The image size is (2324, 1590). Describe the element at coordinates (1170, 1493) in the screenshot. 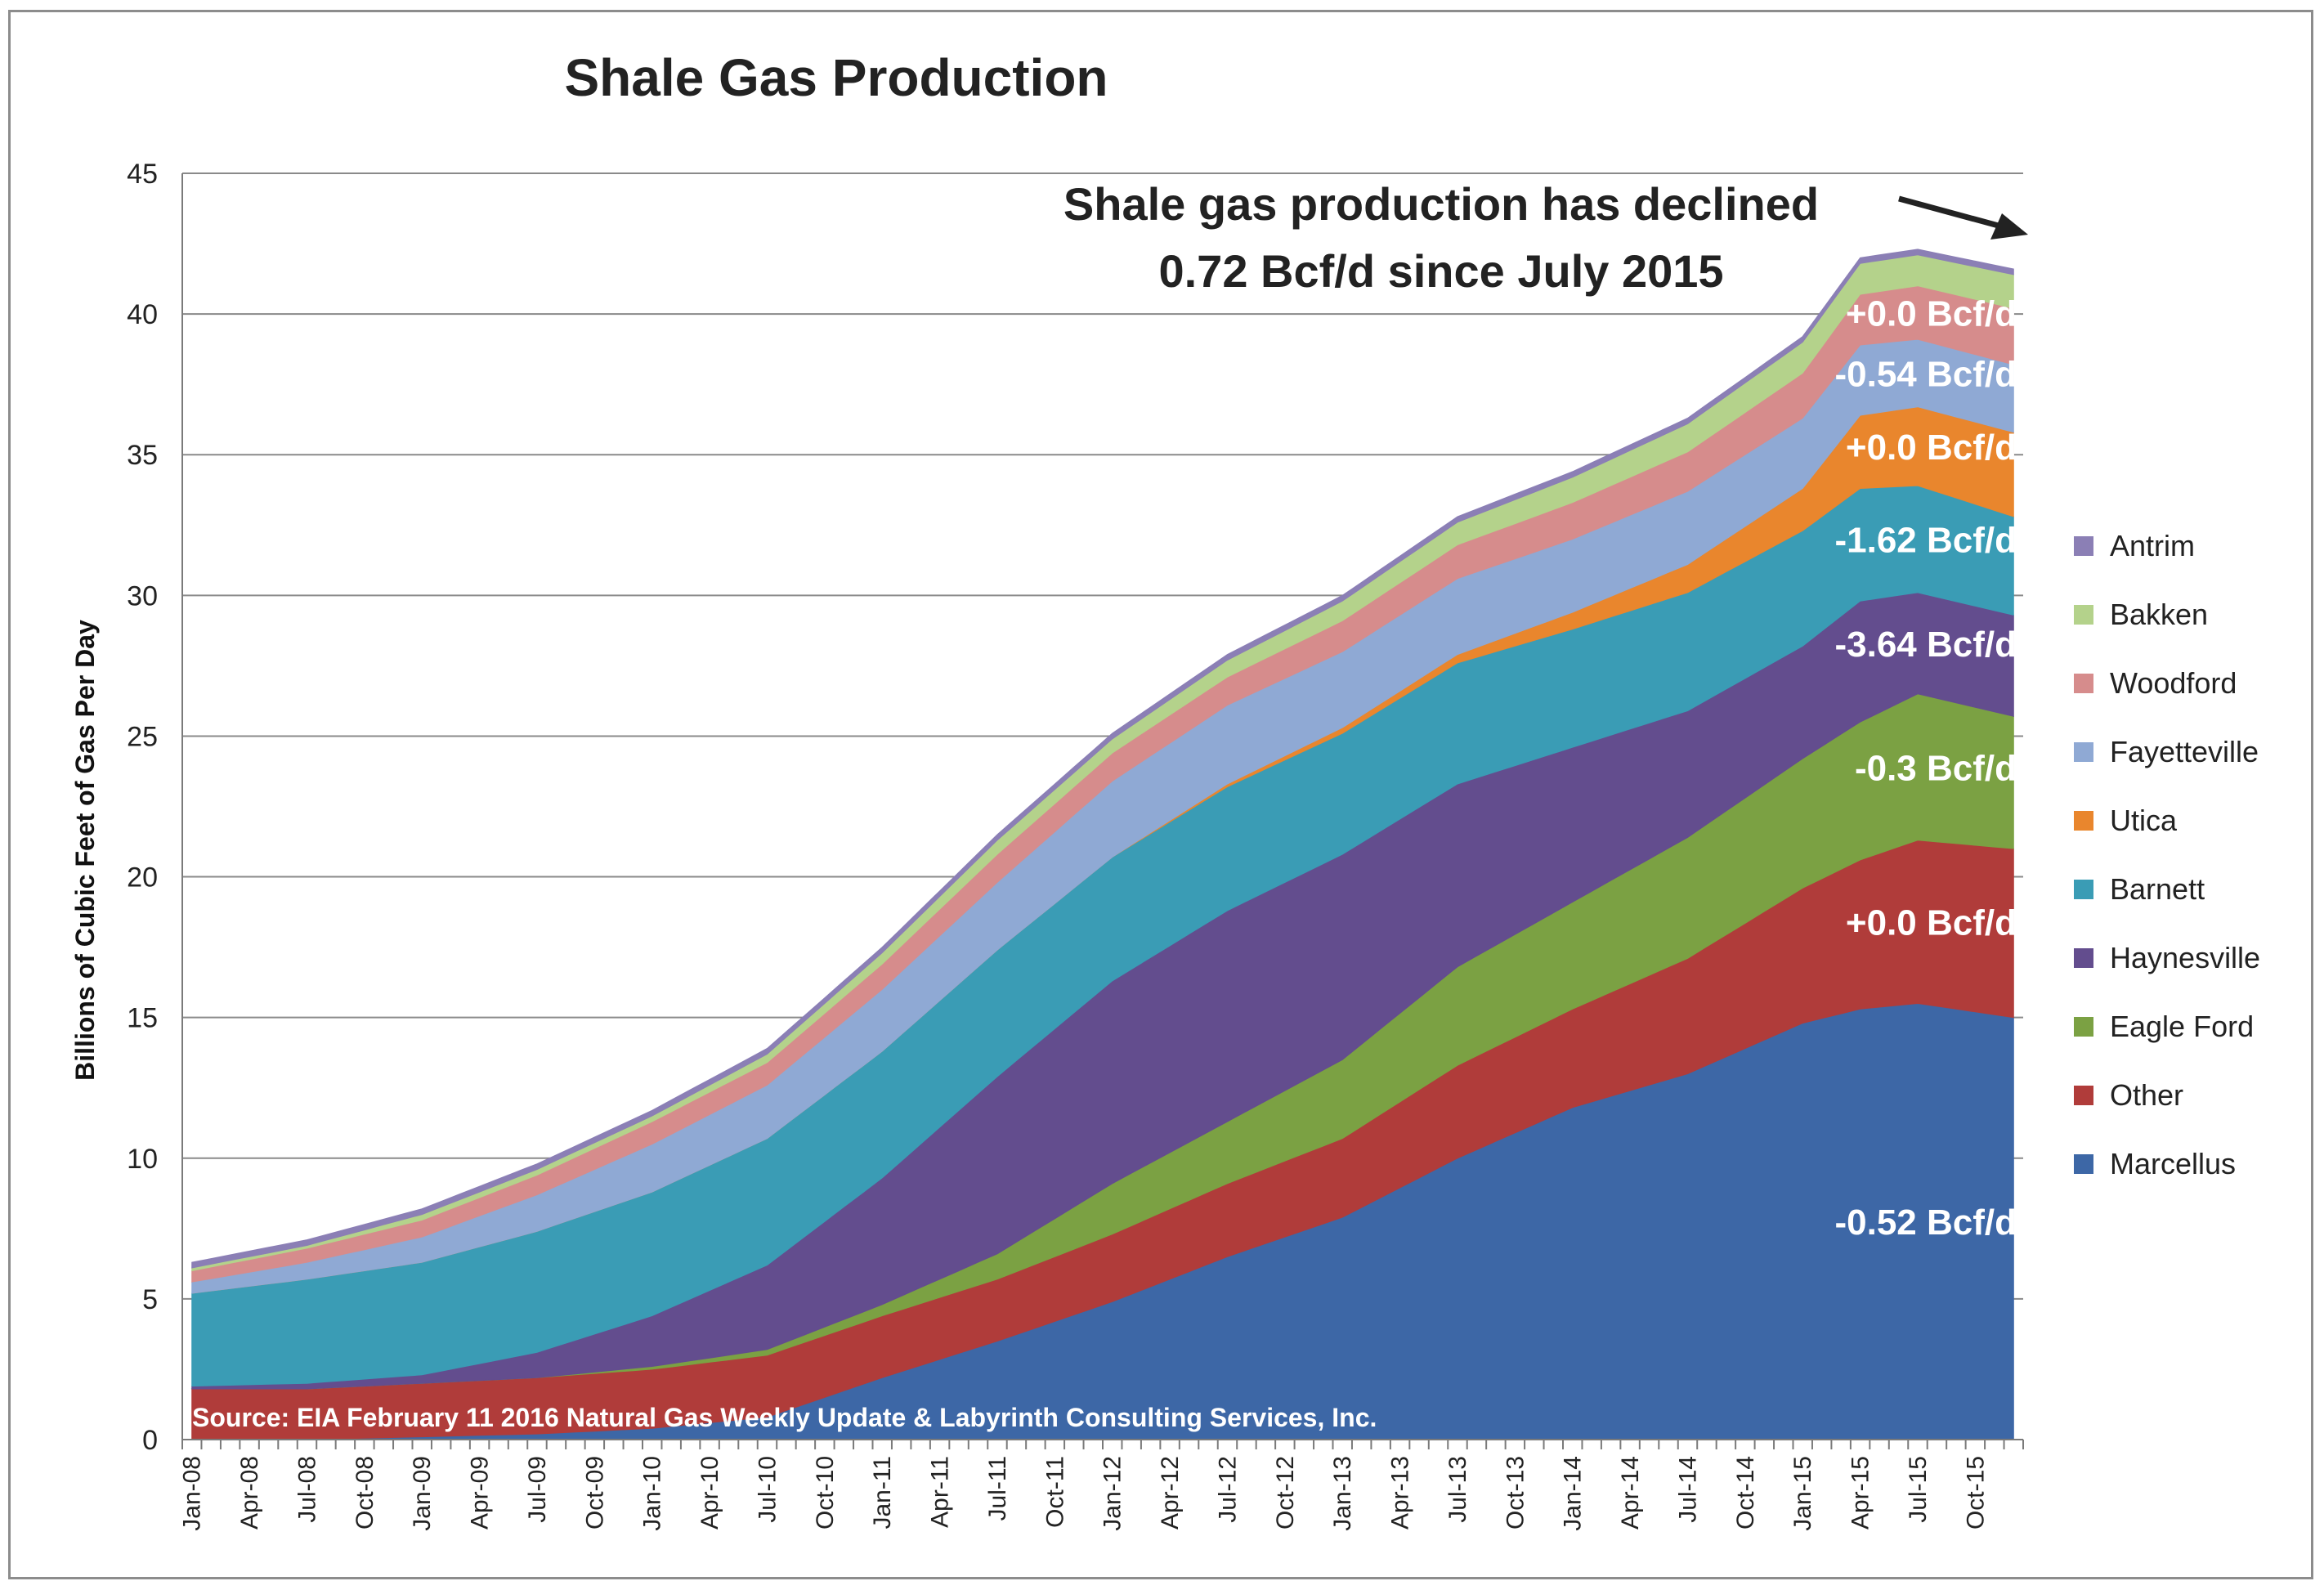

I see `x-tick-label: Apr-12` at that location.